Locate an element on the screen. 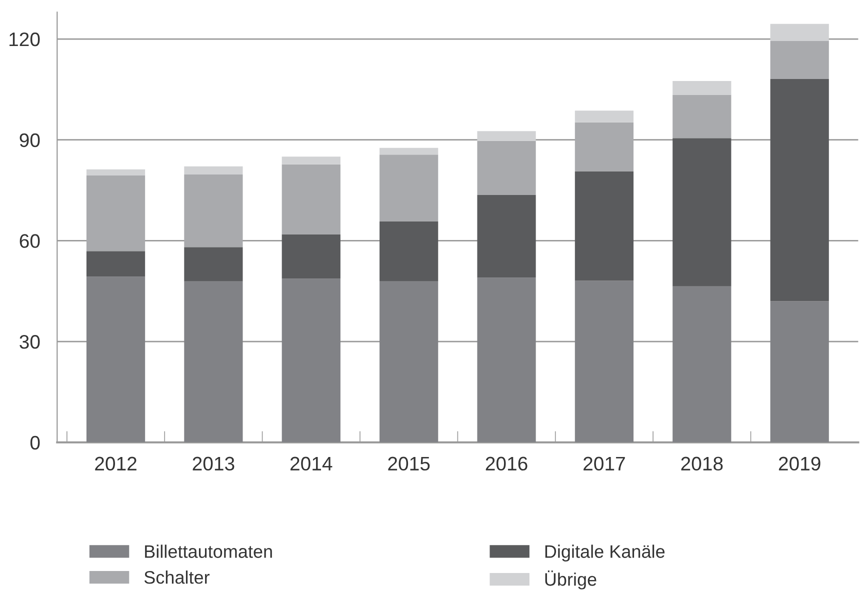 The image size is (866, 606). x-tick-label: 2012 is located at coordinates (115, 463).